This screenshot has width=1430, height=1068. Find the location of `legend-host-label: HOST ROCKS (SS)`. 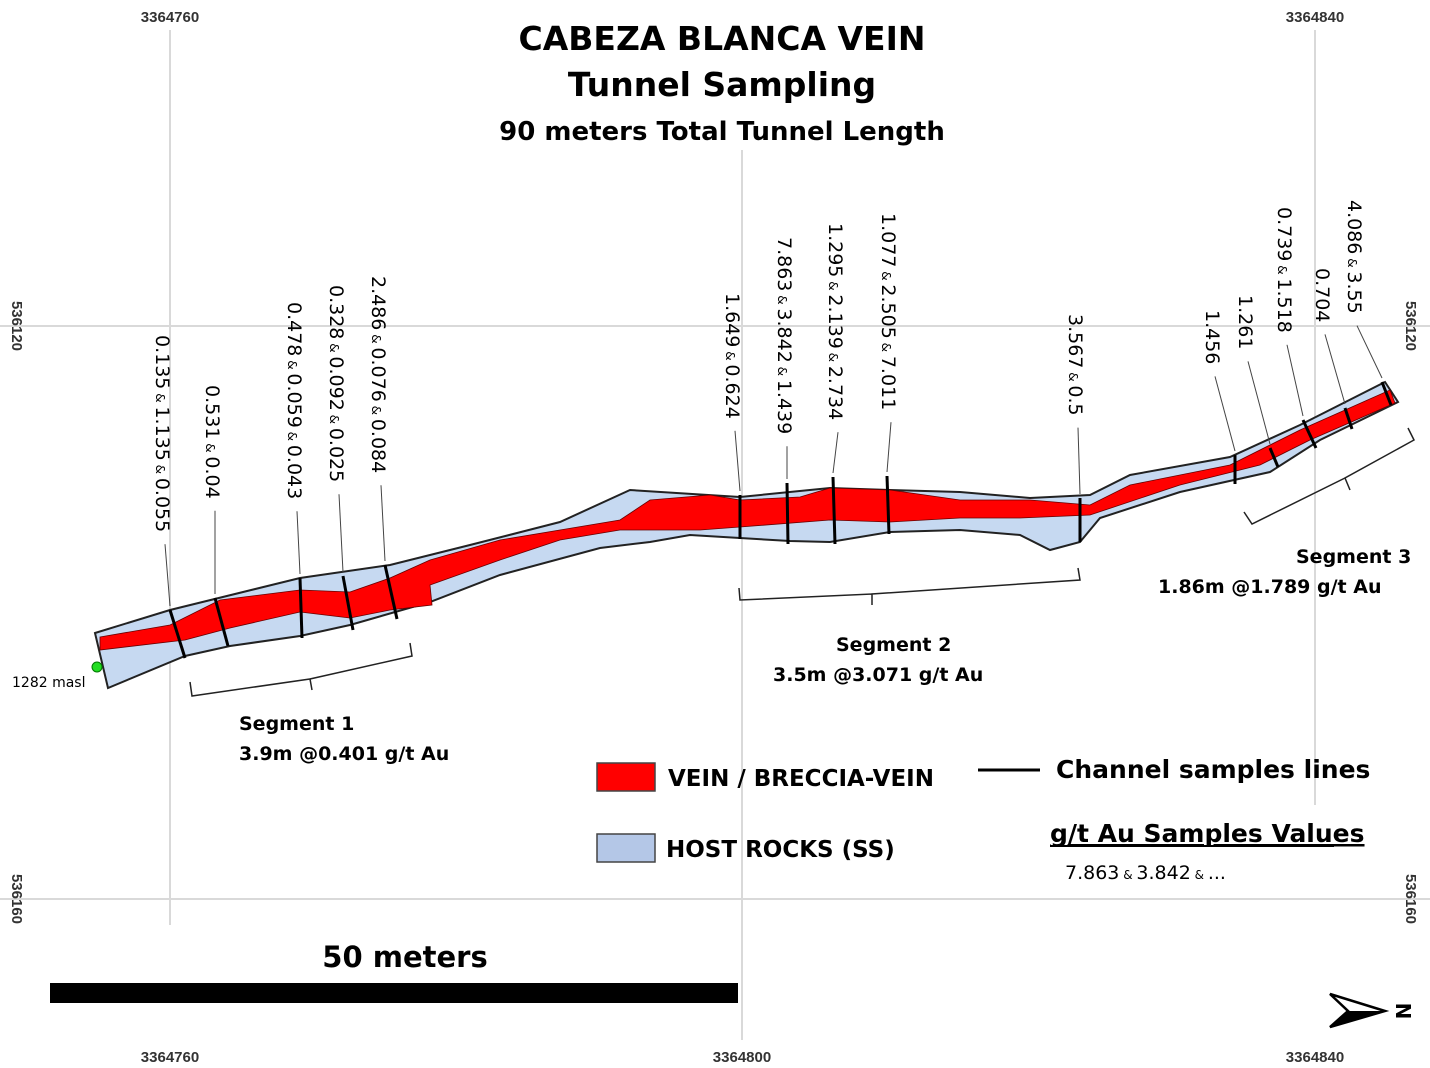

legend-host-label: HOST ROCKS (SS) is located at coordinates (780, 850).